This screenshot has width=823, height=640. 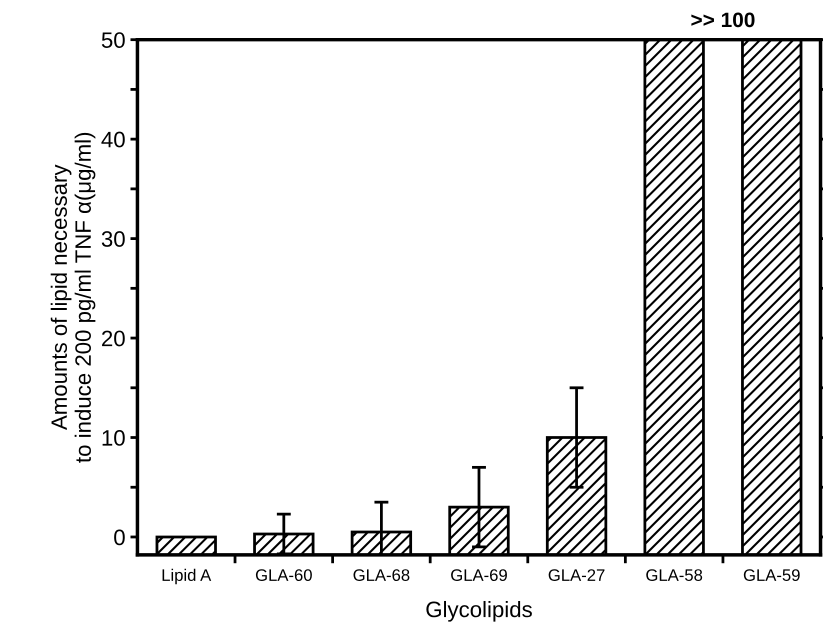 I want to click on y-tick-label: 40, so click(x=113, y=140).